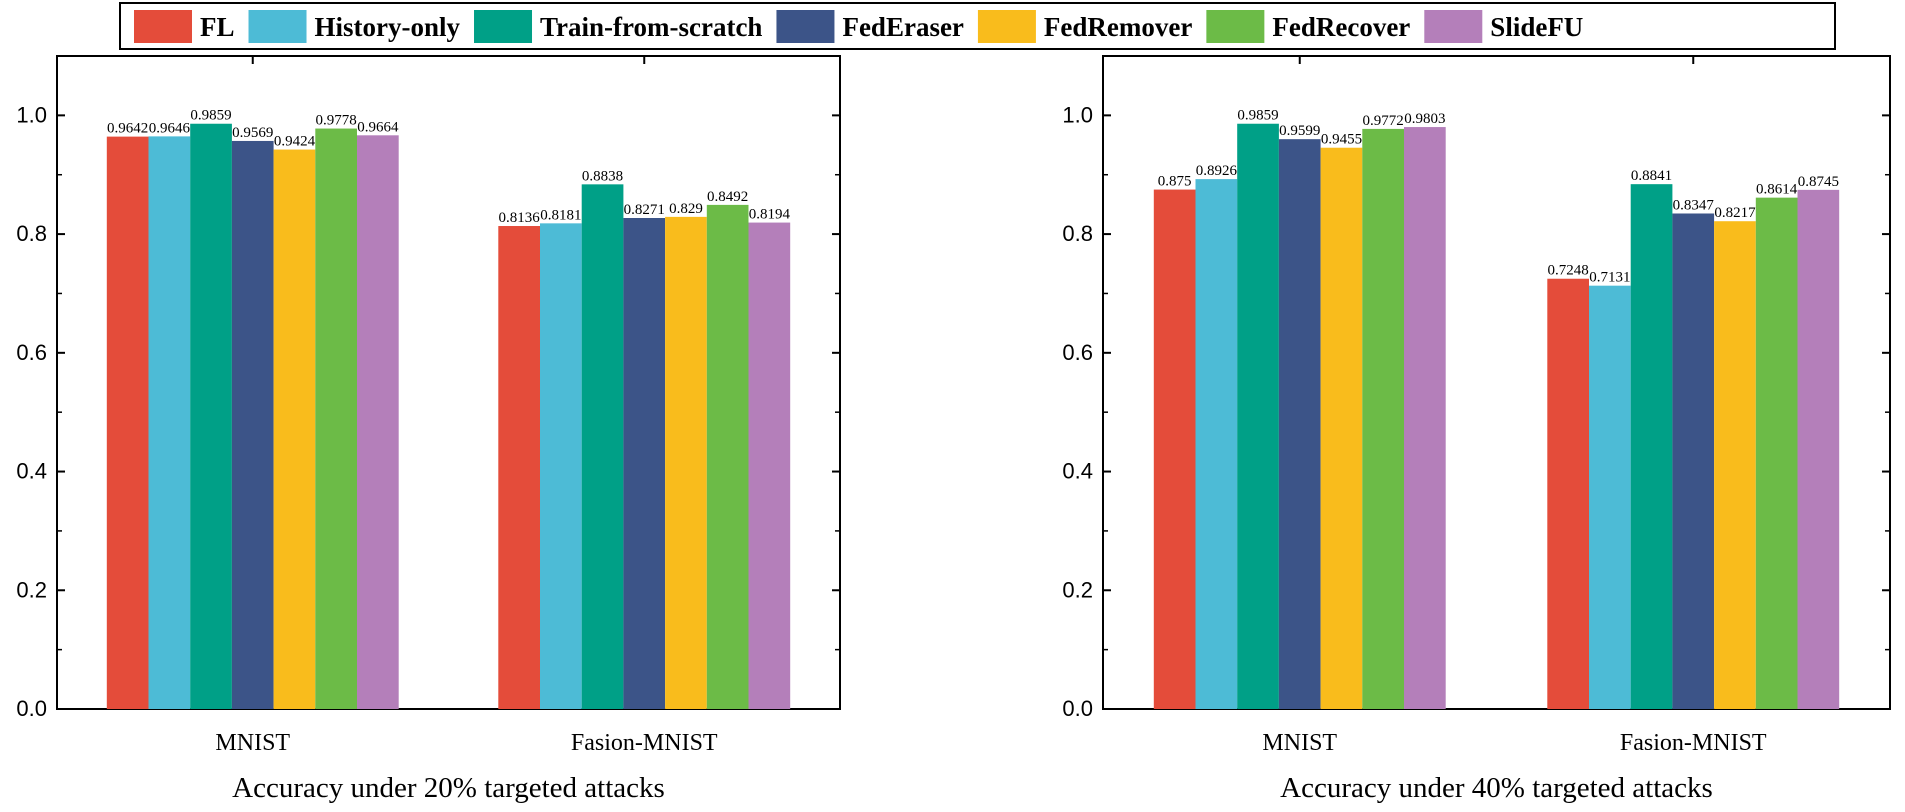 This screenshot has width=1905, height=812. I want to click on data-label-fl-mnist: 0.9642, so click(127, 129).